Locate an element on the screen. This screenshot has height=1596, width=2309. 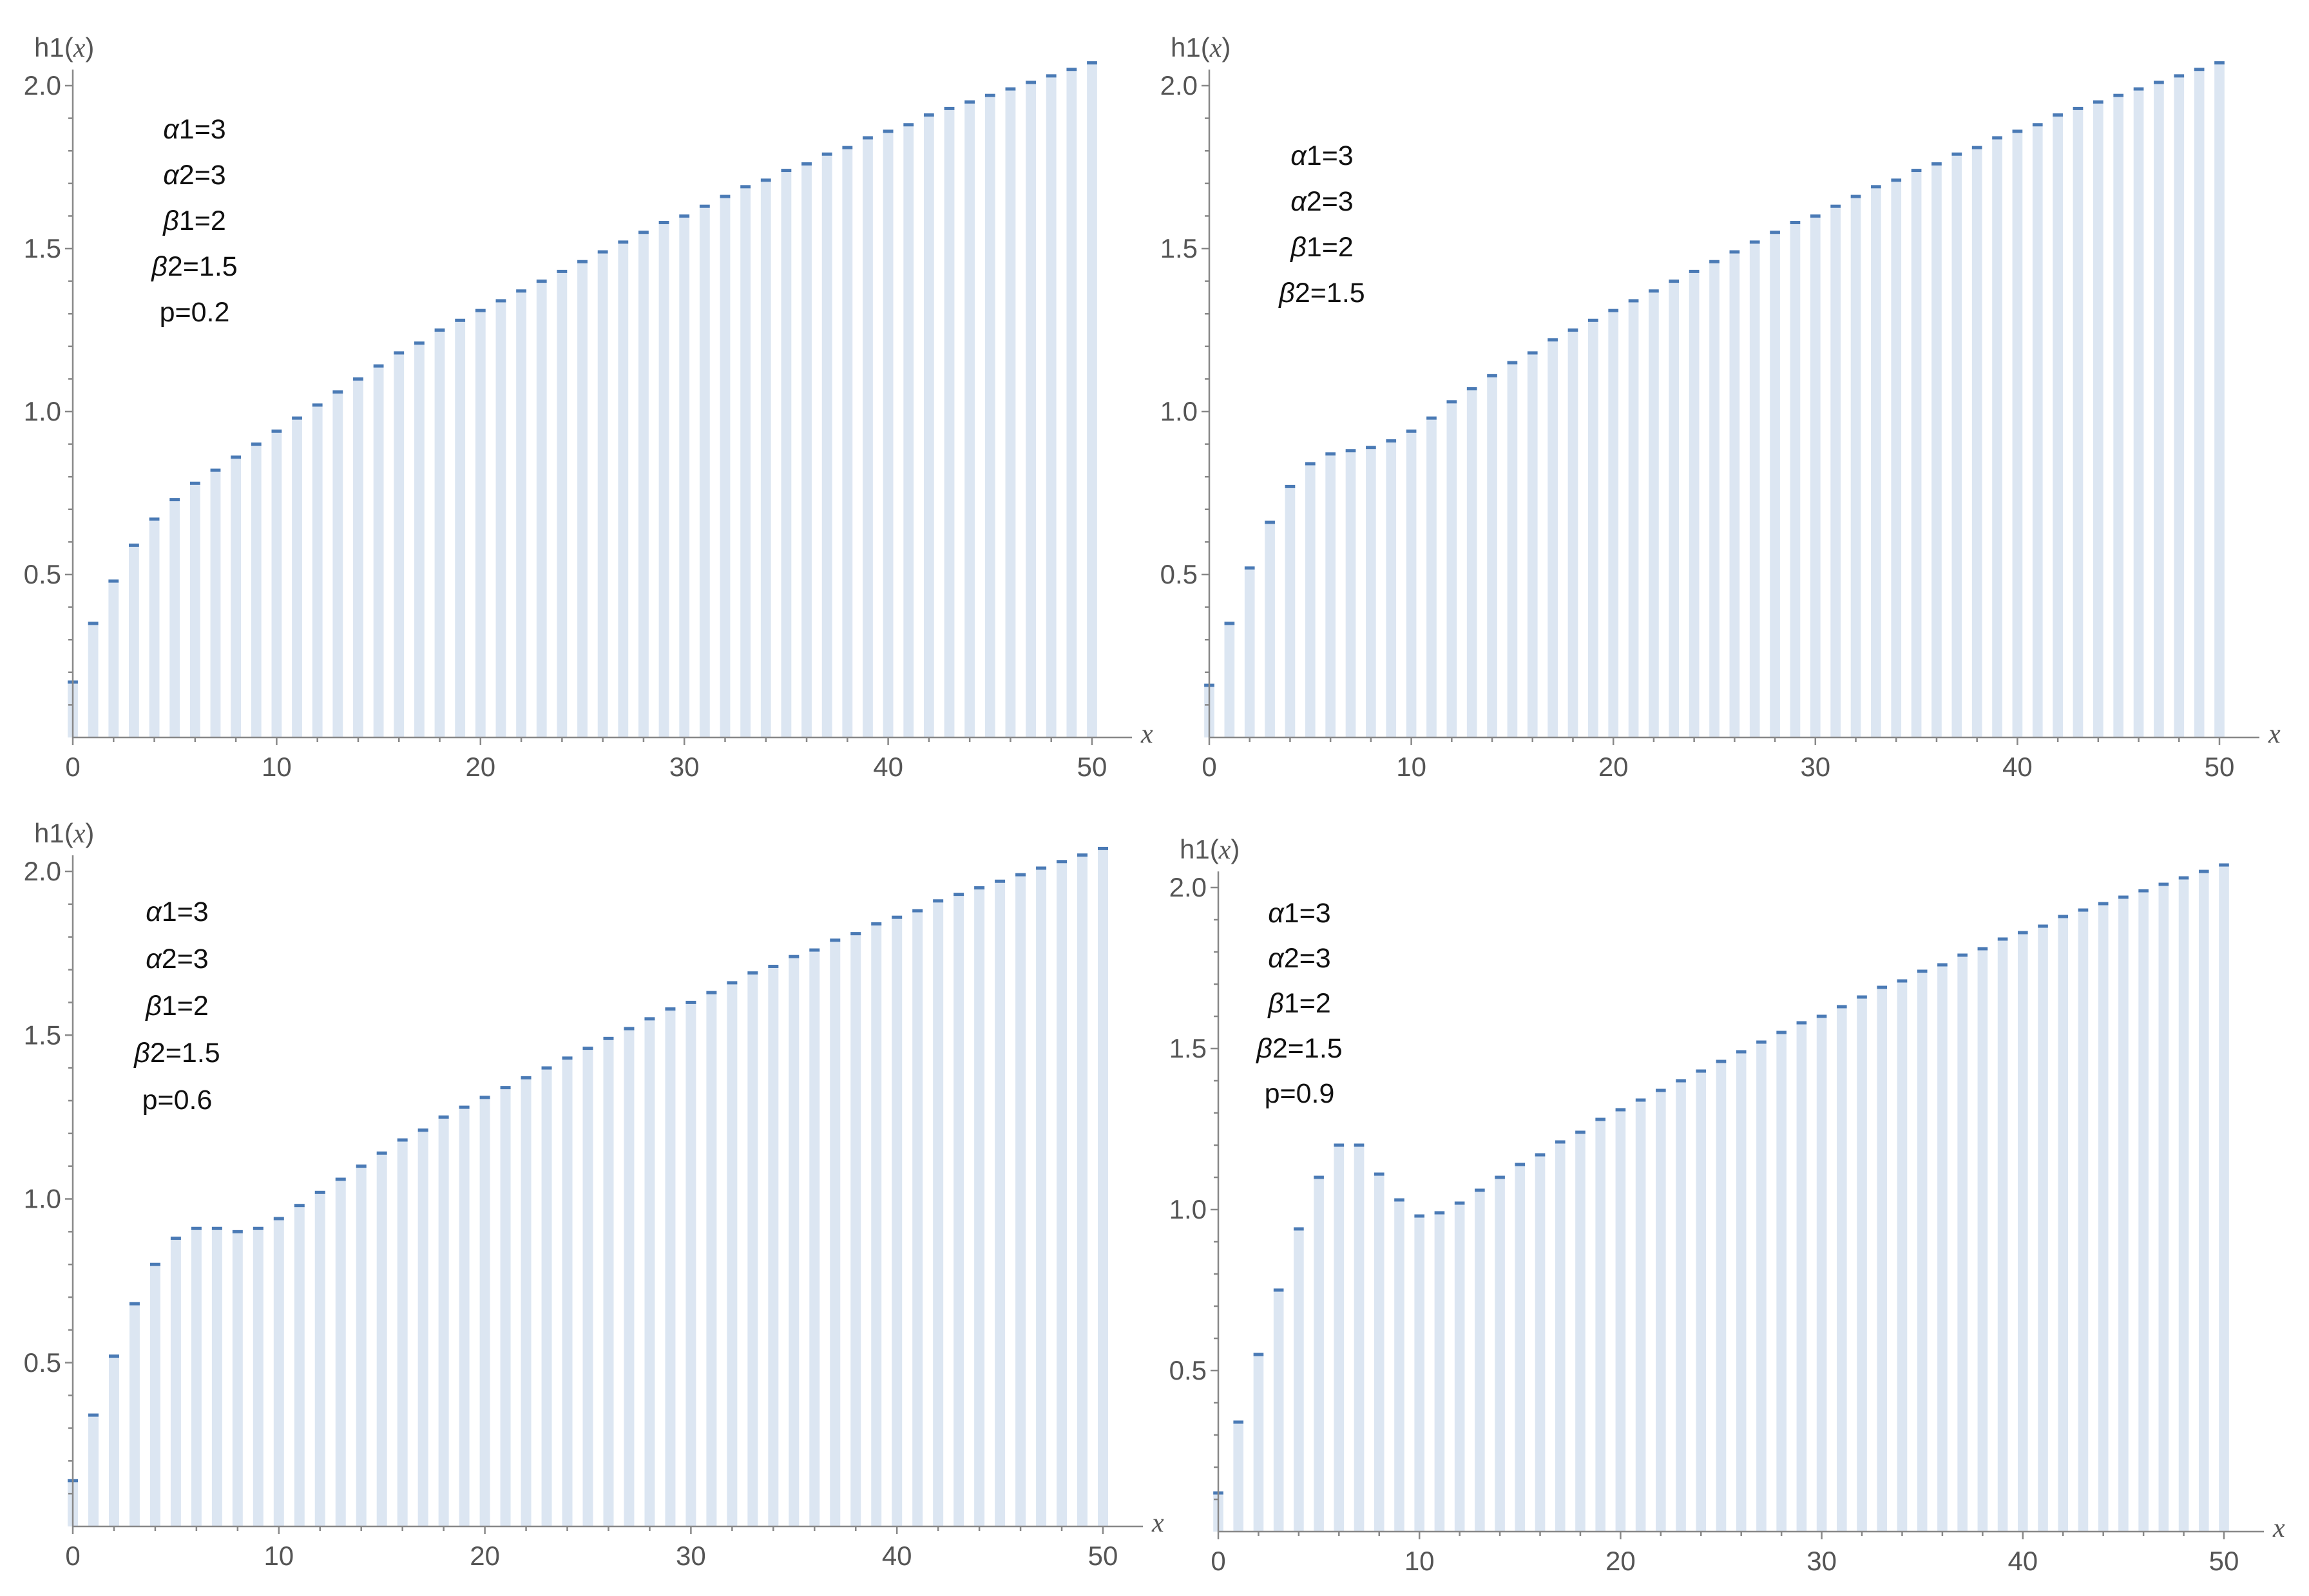
y-tick-label: 2.0 is located at coordinates (42, 871).